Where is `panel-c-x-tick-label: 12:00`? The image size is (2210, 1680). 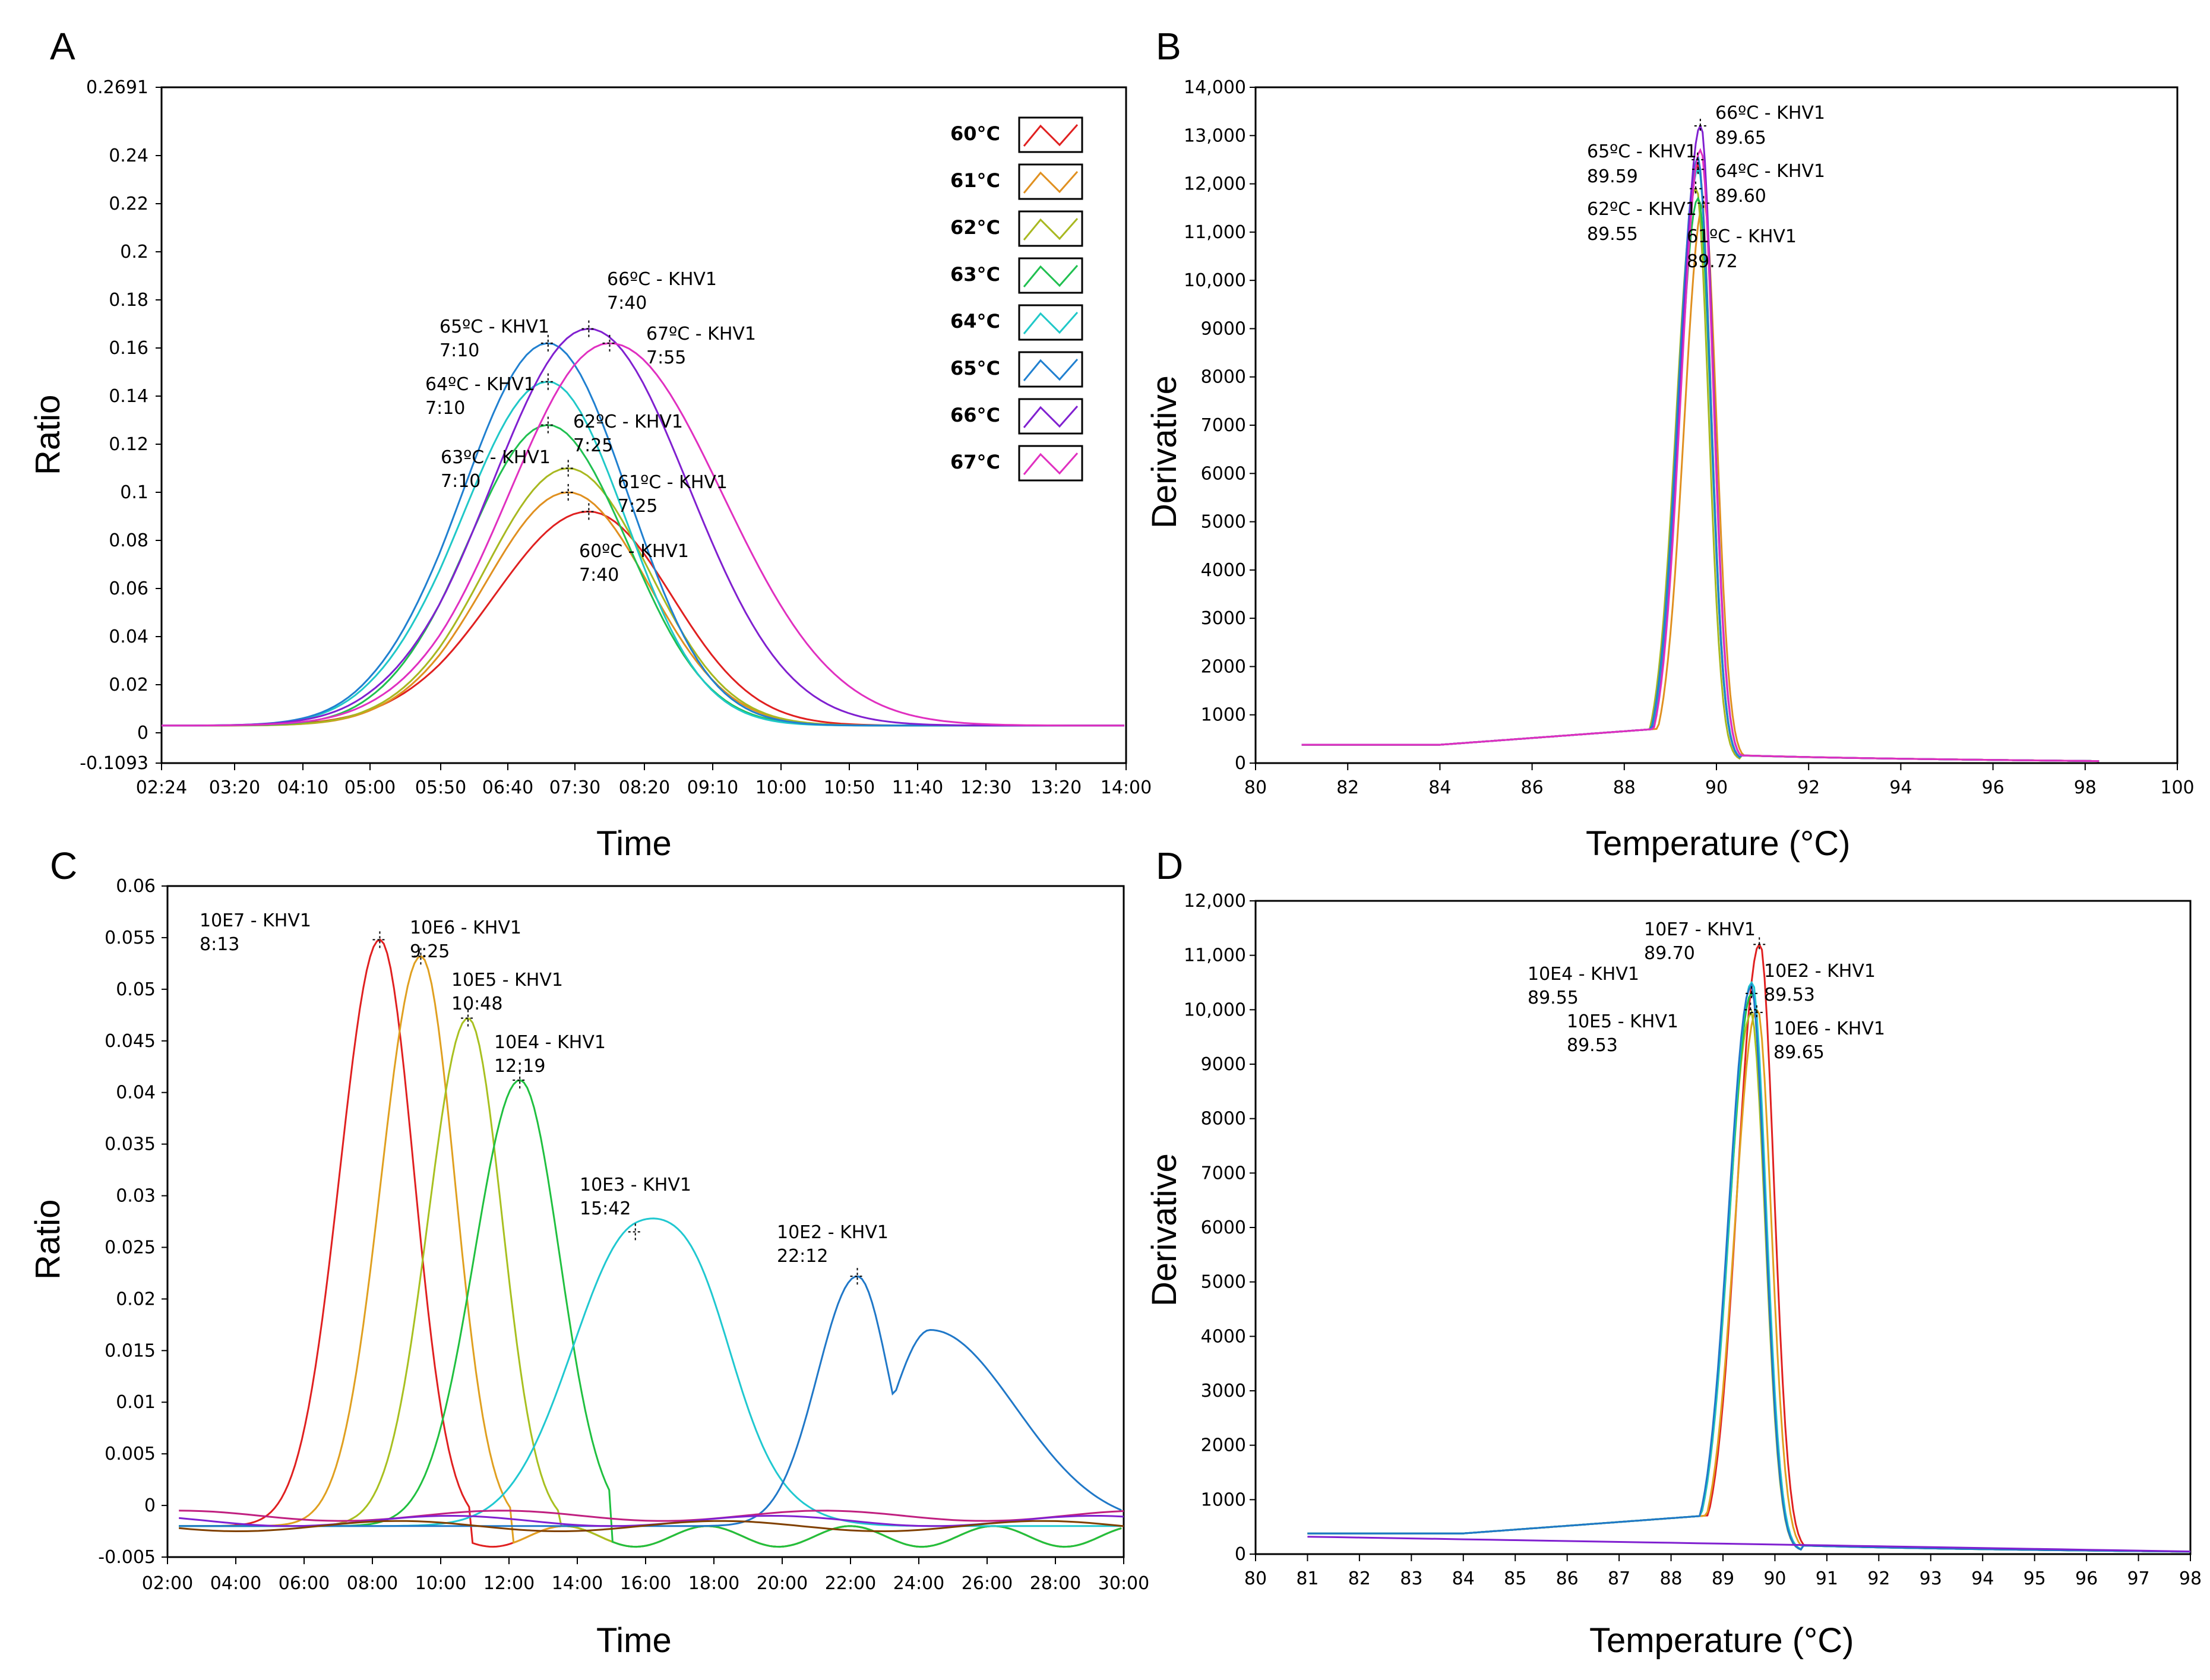 panel-c-x-tick-label: 12:00 is located at coordinates (509, 1583).